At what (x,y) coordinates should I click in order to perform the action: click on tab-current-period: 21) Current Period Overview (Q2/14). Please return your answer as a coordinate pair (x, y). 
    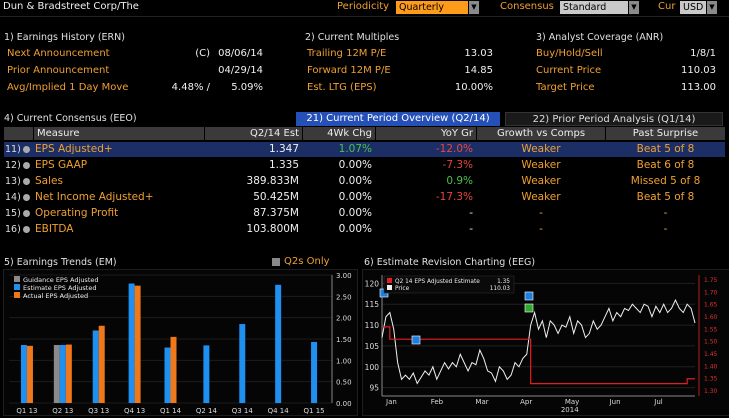
    Looking at the image, I should click on (398, 119).